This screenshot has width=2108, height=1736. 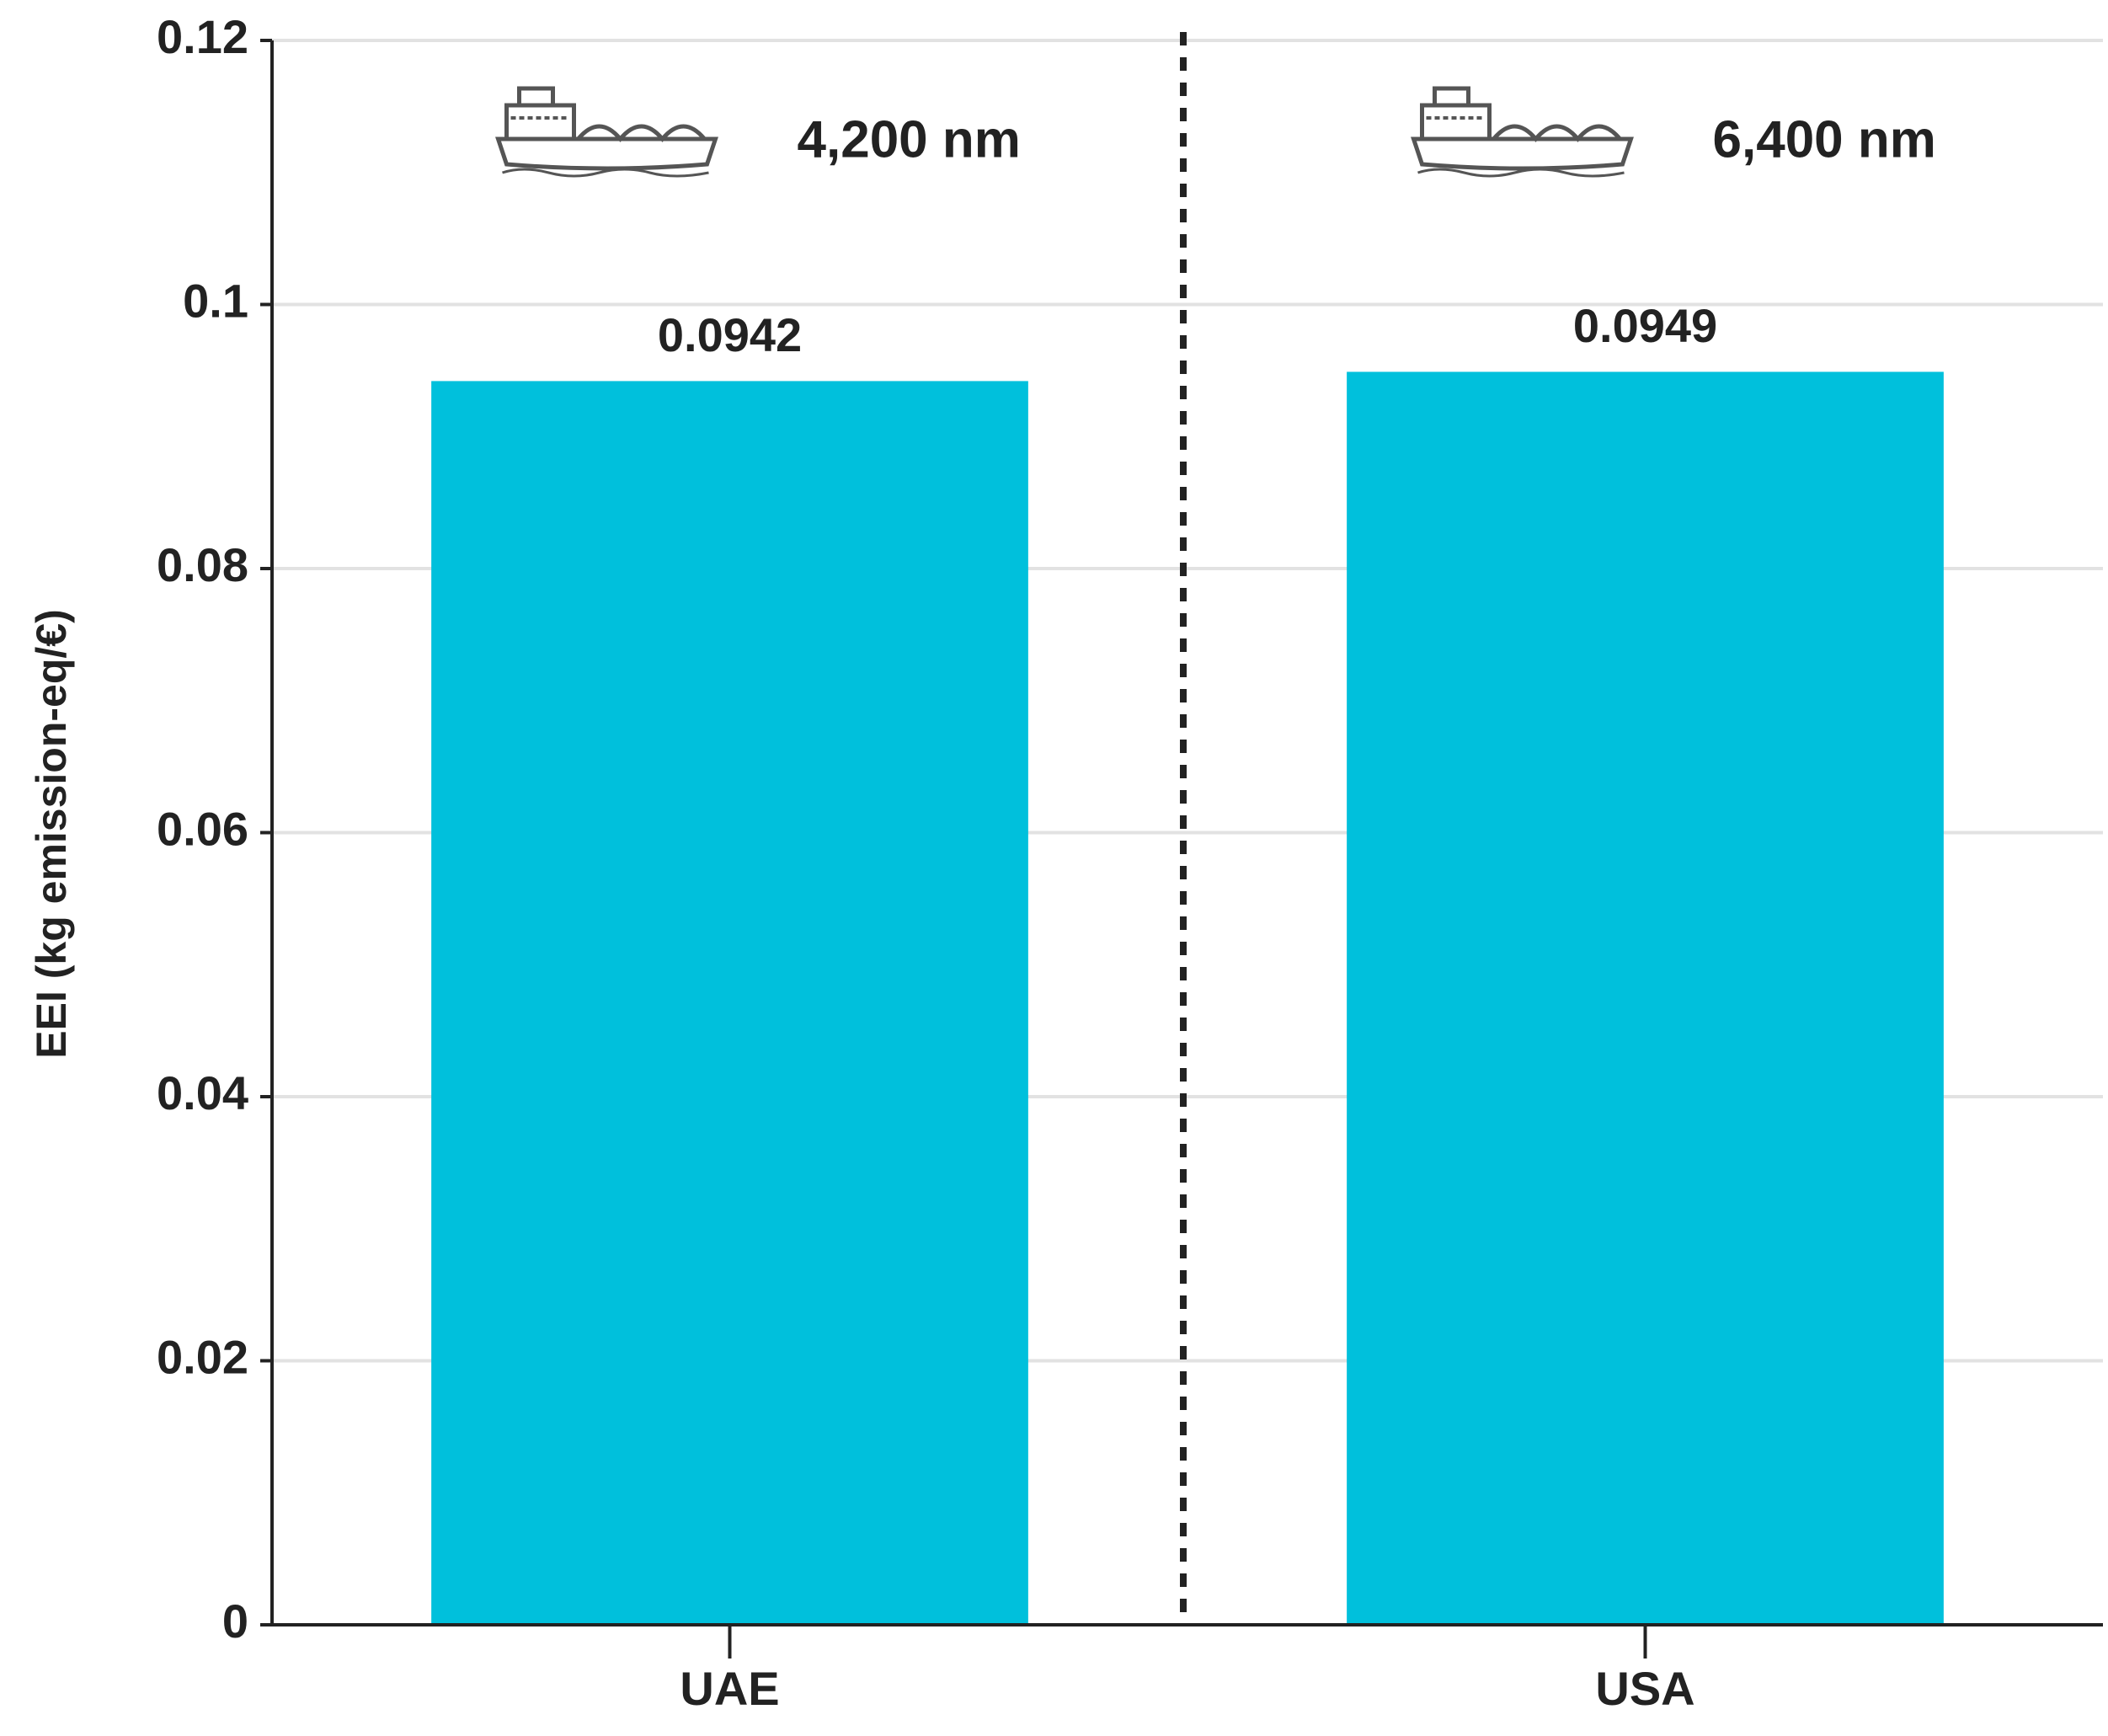 What do you see at coordinates (203, 1092) in the screenshot?
I see `y-tick-label: 0.04` at bounding box center [203, 1092].